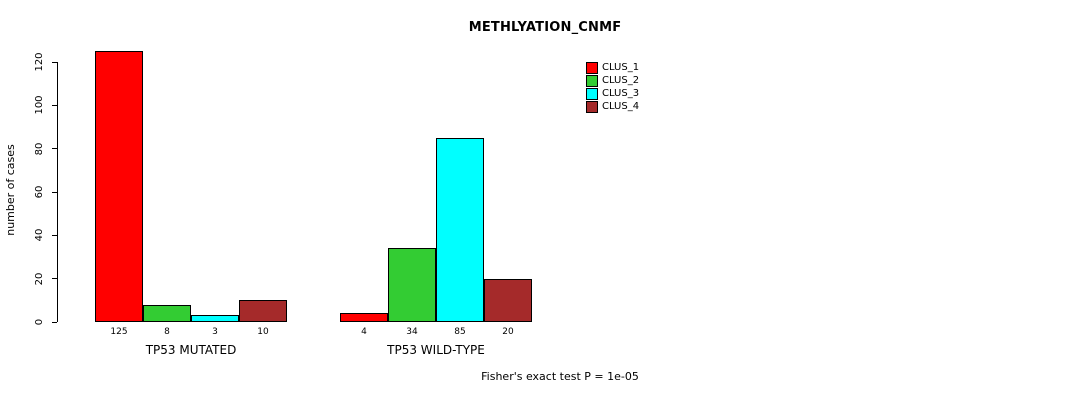 This screenshot has height=400, width=1090. What do you see at coordinates (119, 332) in the screenshot?
I see `bar-value-label: 125` at bounding box center [119, 332].